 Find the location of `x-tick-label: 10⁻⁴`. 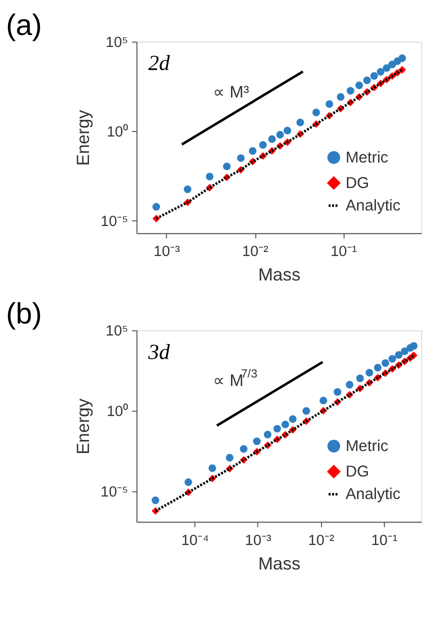

x-tick-label: 10⁻⁴ is located at coordinates (195, 540).